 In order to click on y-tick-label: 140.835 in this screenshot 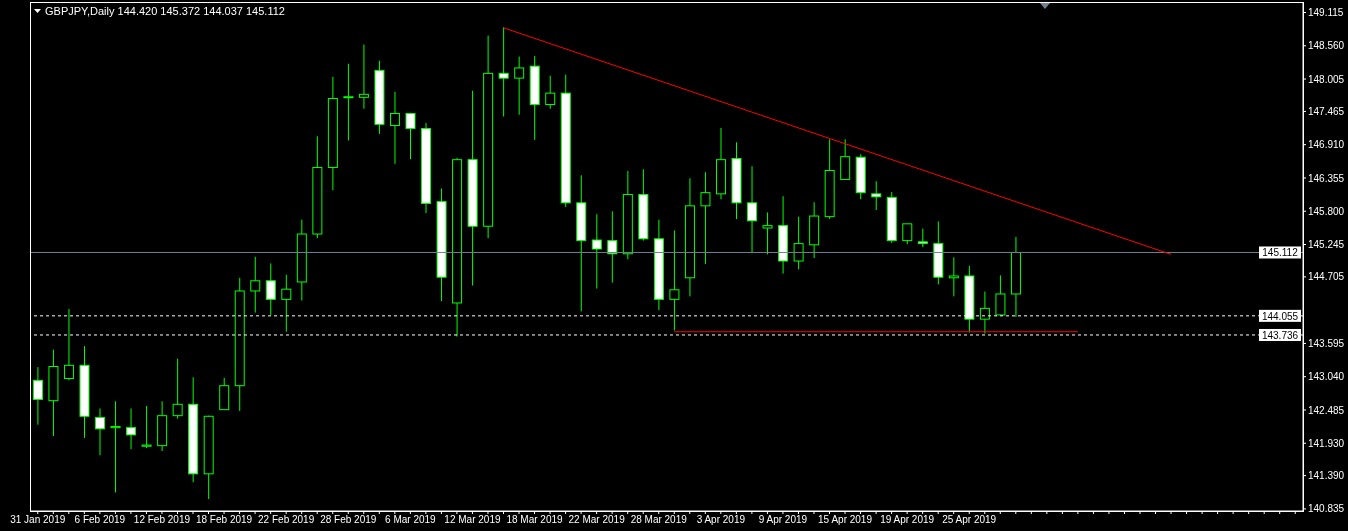, I will do `click(1326, 509)`.